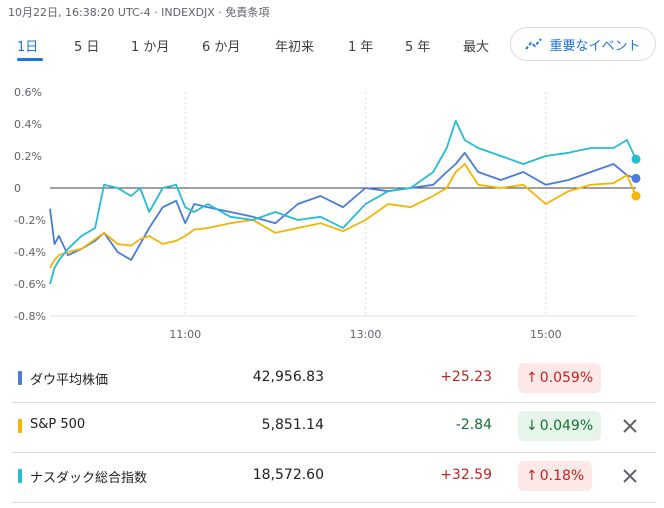 Image resolution: width=664 pixels, height=508 pixels. I want to click on percent-change-value: 0.059%, so click(566, 378).